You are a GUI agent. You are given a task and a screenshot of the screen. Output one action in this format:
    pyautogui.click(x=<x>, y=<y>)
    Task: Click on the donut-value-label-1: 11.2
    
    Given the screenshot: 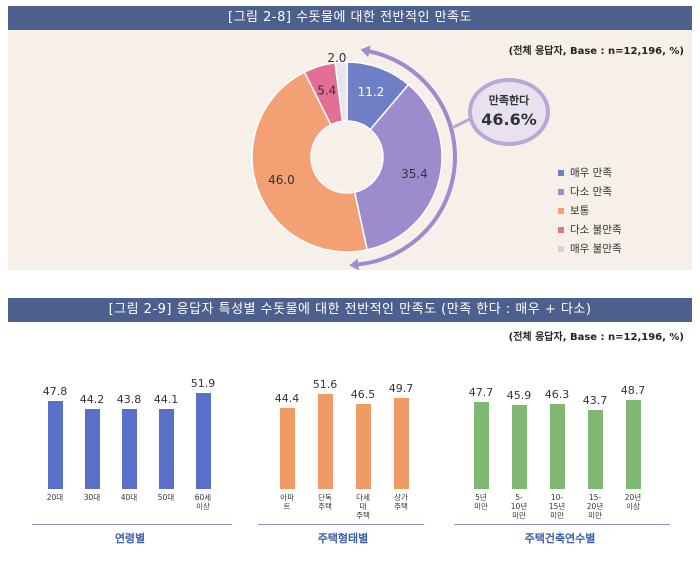 What is the action you would take?
    pyautogui.click(x=371, y=92)
    